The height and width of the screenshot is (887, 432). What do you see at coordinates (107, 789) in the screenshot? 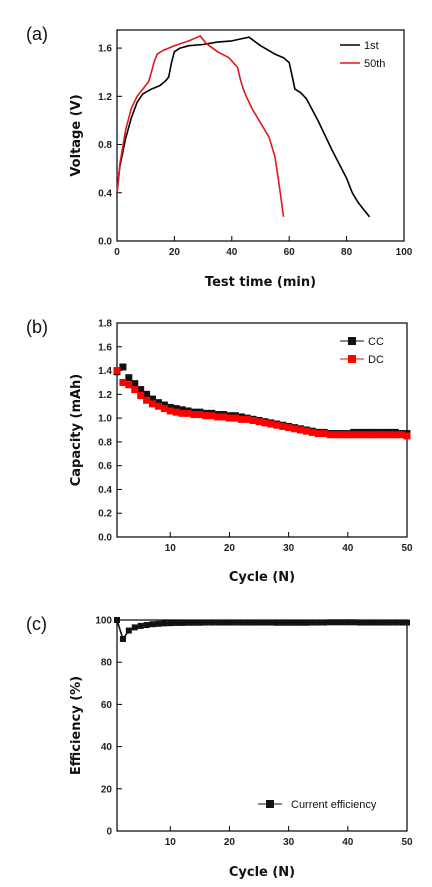
I see `y-tick-label: 20` at bounding box center [107, 789].